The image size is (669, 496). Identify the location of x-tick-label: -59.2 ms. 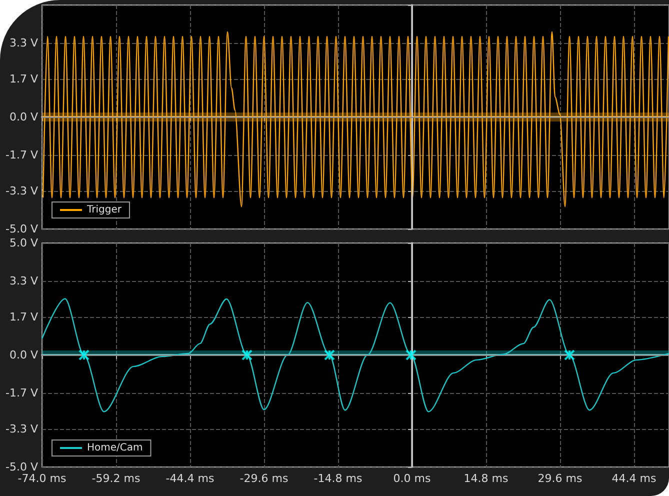
(116, 478).